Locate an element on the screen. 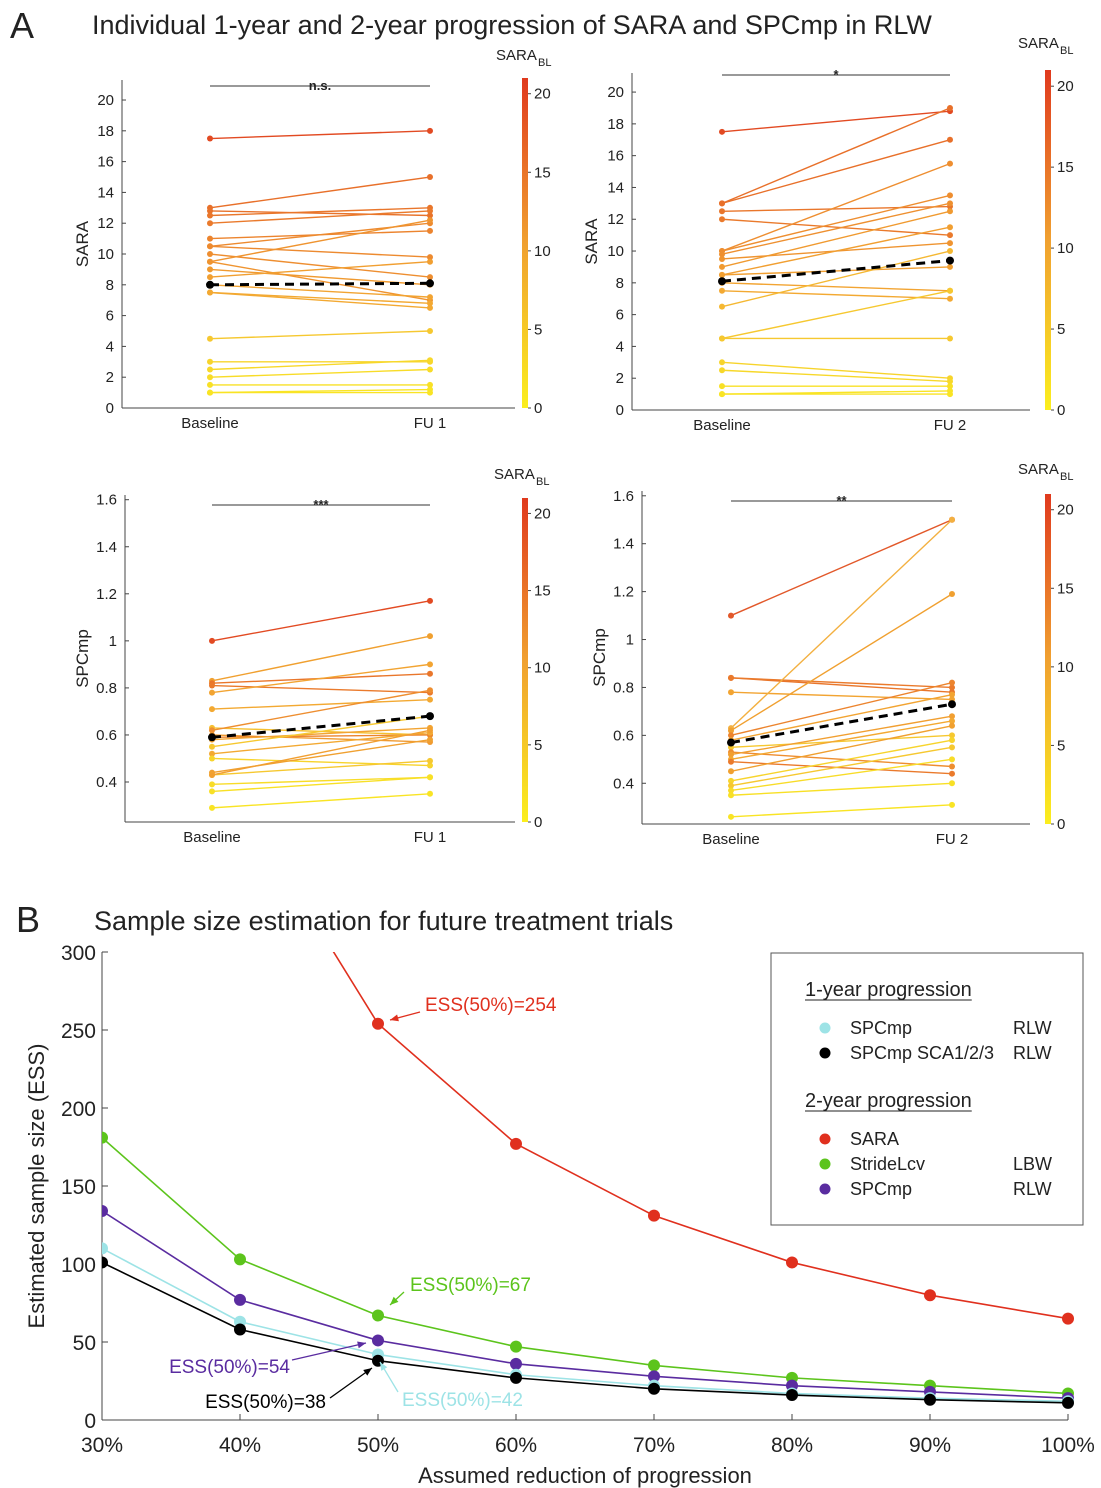 The image size is (1101, 1488). y-axis-label: SARA is located at coordinates (82, 243).